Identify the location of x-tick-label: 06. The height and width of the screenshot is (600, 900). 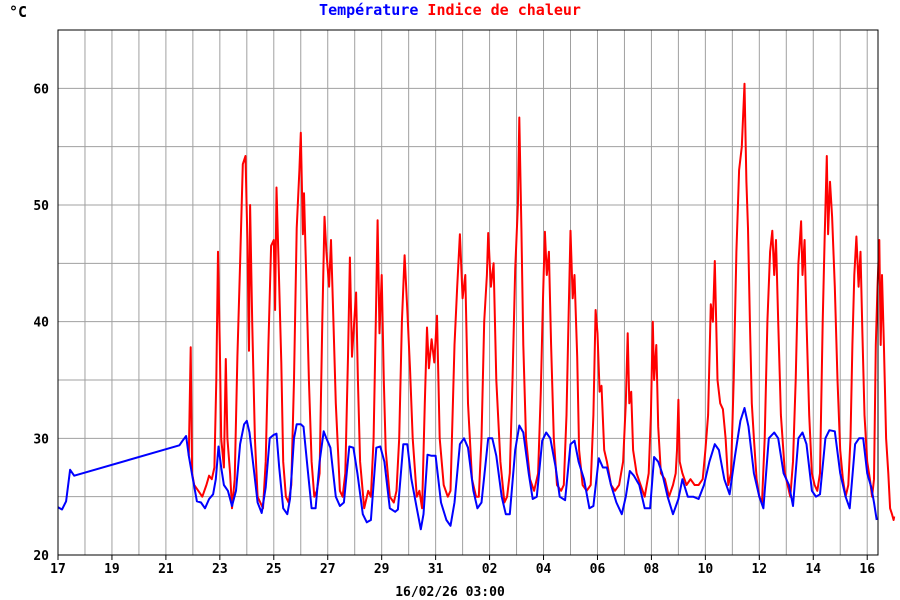
(598, 569).